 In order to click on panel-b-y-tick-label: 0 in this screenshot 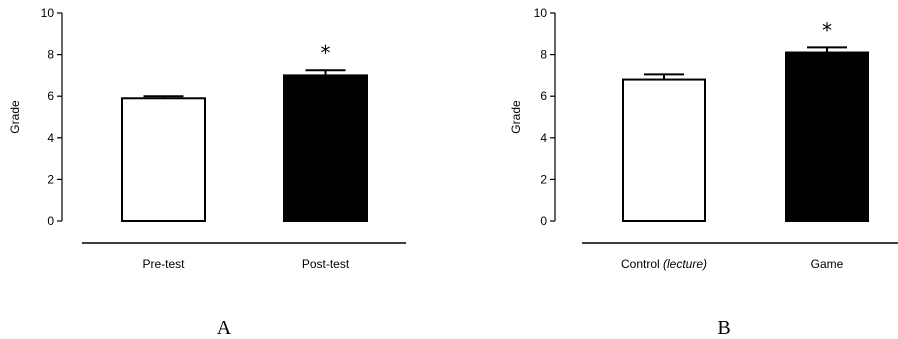, I will do `click(543, 221)`.